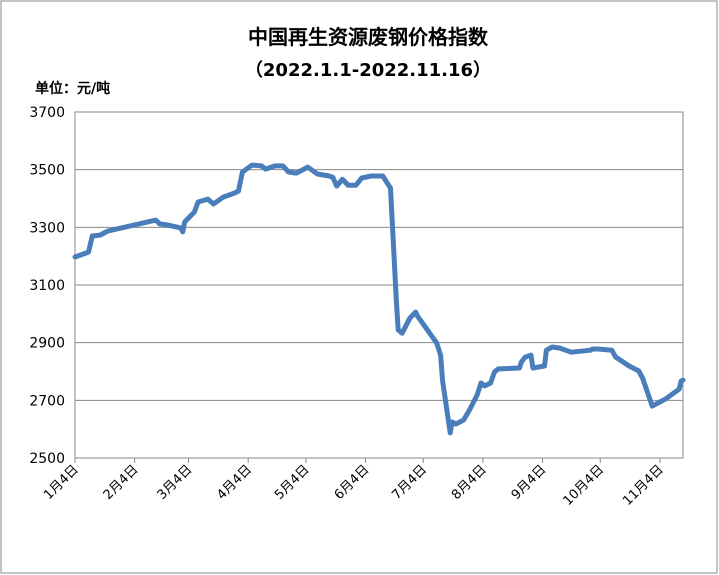 The image size is (719, 575). Describe the element at coordinates (47, 344) in the screenshot. I see `y-tick-label: 2900` at that location.